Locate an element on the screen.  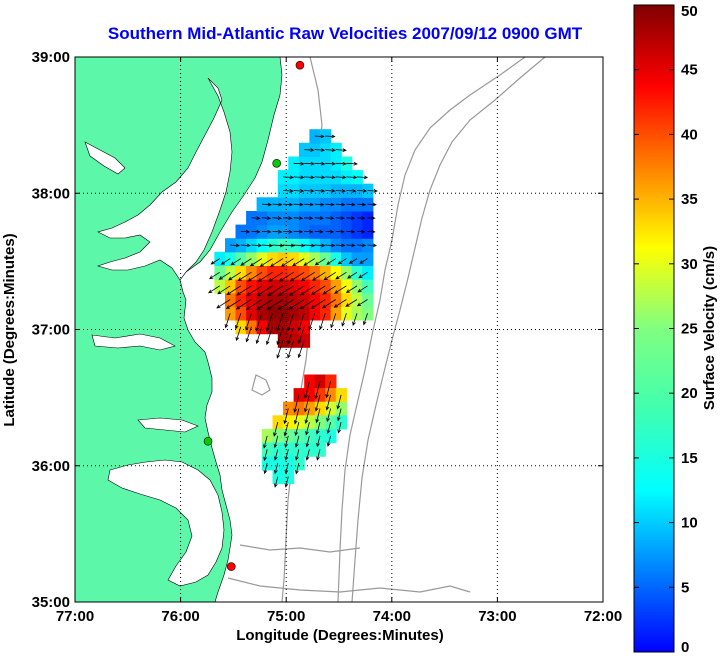
y-tick-label: 38:00 is located at coordinates (51, 193).